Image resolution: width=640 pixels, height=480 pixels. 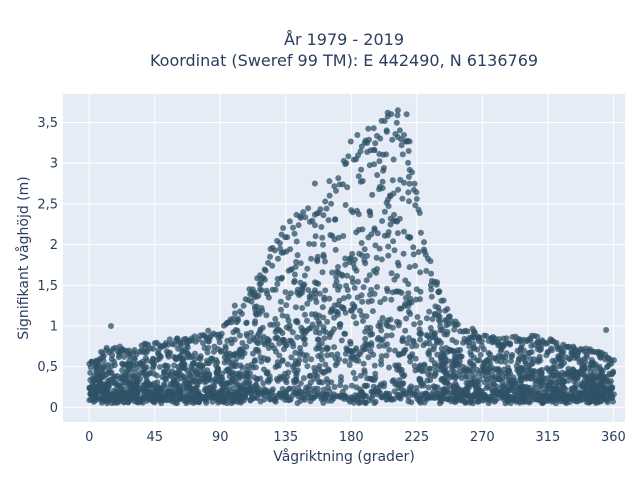 I want to click on x-tick-label: 90, so click(x=220, y=437).